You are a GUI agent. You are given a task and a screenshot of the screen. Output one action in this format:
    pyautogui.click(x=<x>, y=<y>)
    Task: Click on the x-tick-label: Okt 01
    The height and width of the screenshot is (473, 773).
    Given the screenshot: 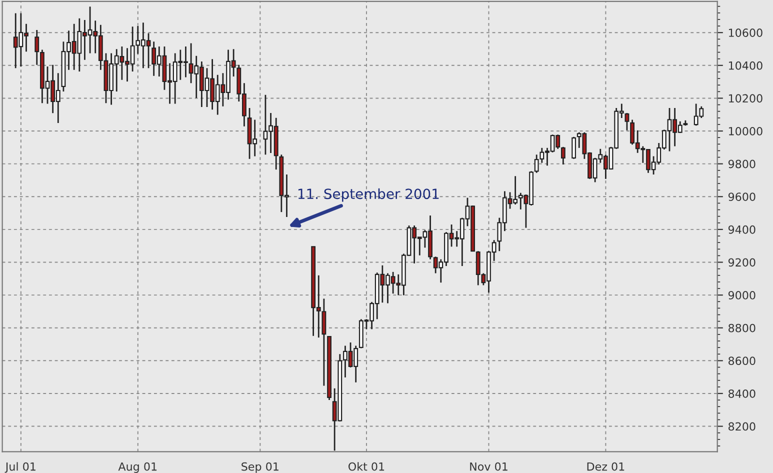 What is the action you would take?
    pyautogui.click(x=366, y=466)
    